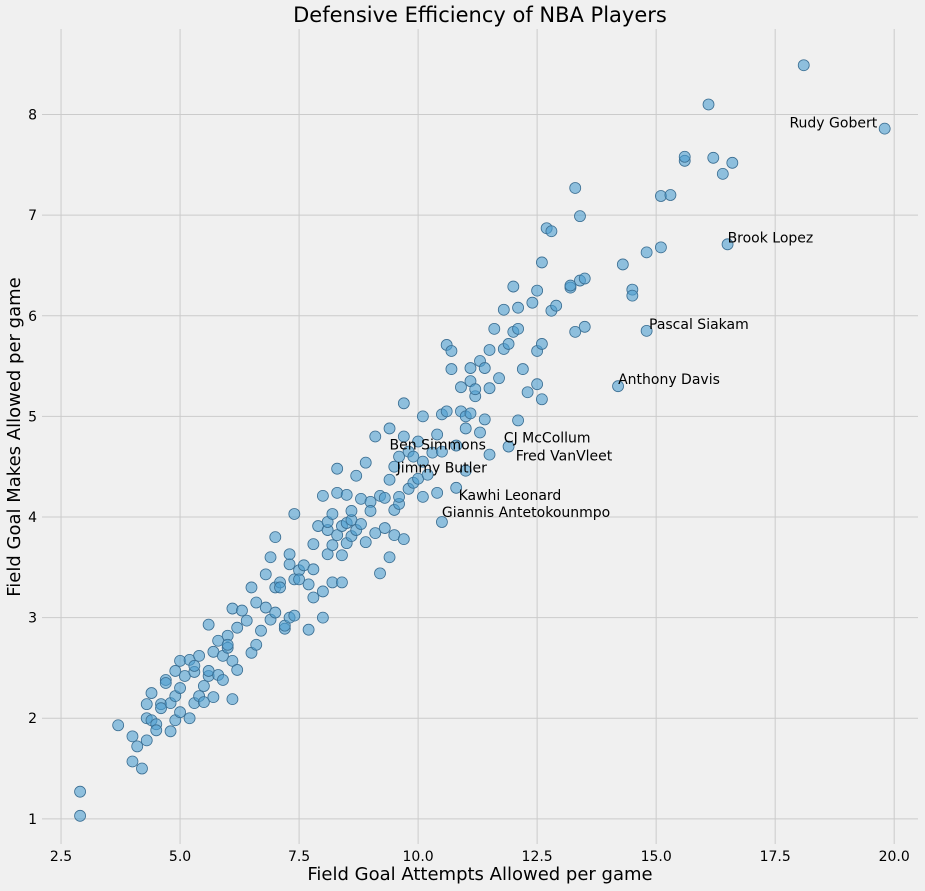 The width and height of the screenshot is (925, 891). Describe the element at coordinates (441, 469) in the screenshot. I see `annotation-label: Jimmy Butler` at that location.